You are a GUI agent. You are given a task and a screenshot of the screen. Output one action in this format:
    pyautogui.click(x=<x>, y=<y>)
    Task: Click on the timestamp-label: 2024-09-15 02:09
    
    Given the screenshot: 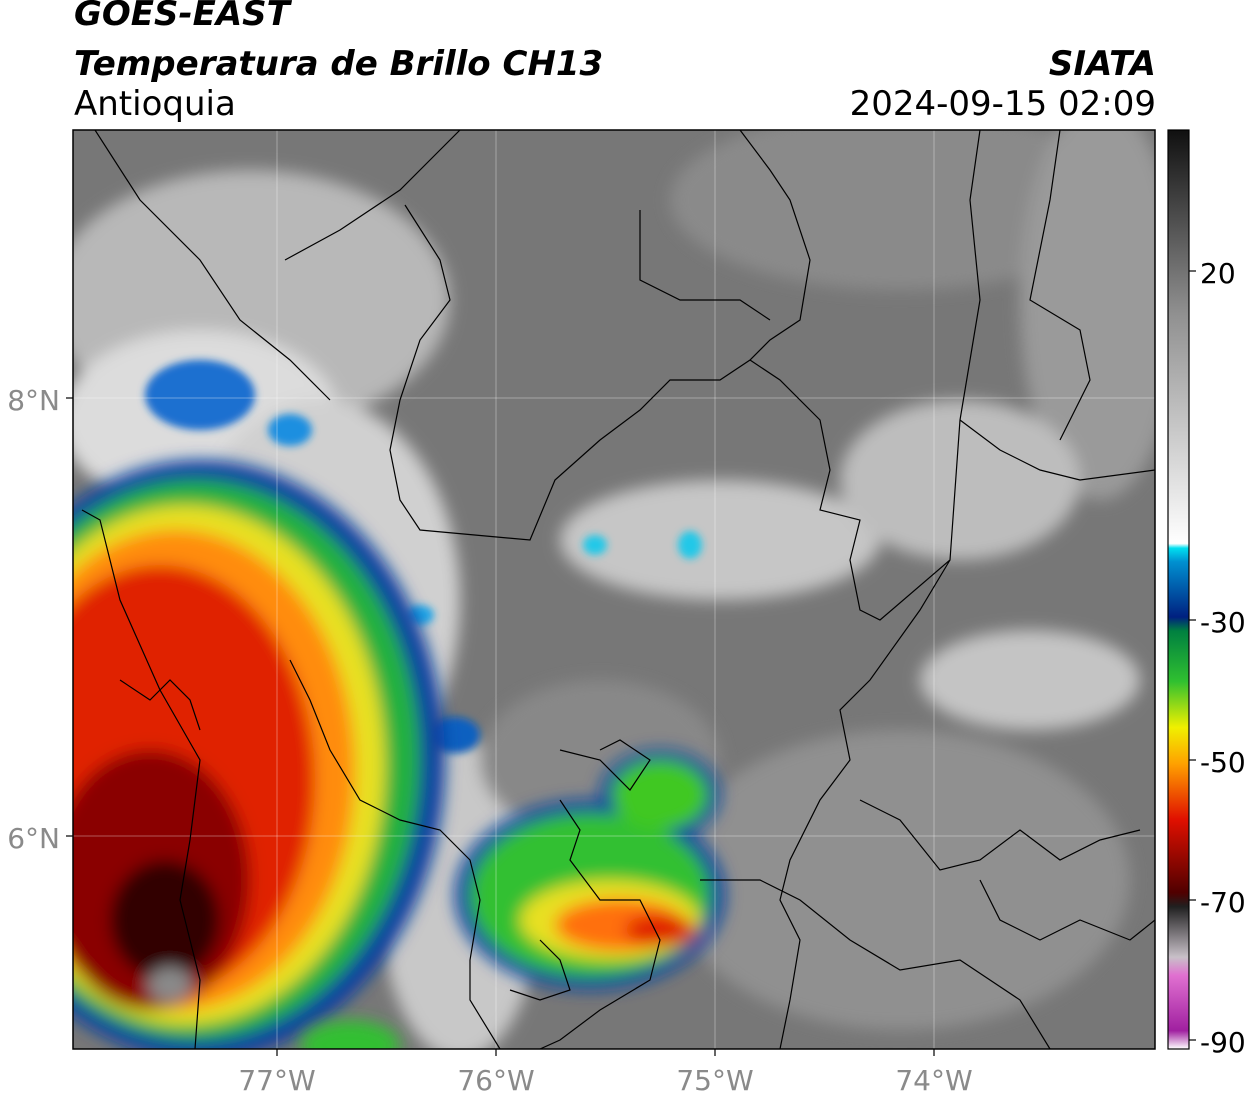 What is the action you would take?
    pyautogui.click(x=1002, y=104)
    